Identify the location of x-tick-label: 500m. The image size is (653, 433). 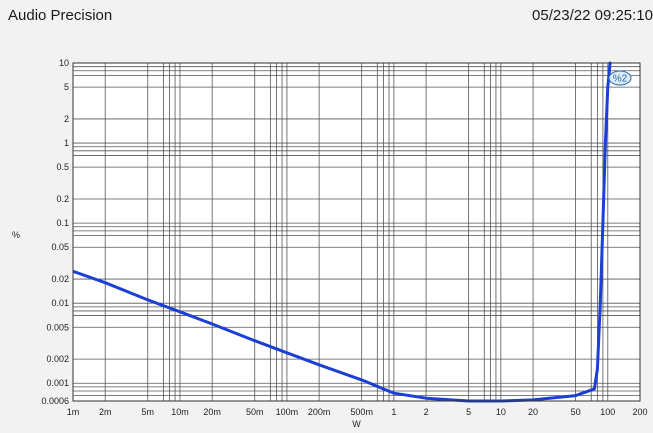
(361, 412).